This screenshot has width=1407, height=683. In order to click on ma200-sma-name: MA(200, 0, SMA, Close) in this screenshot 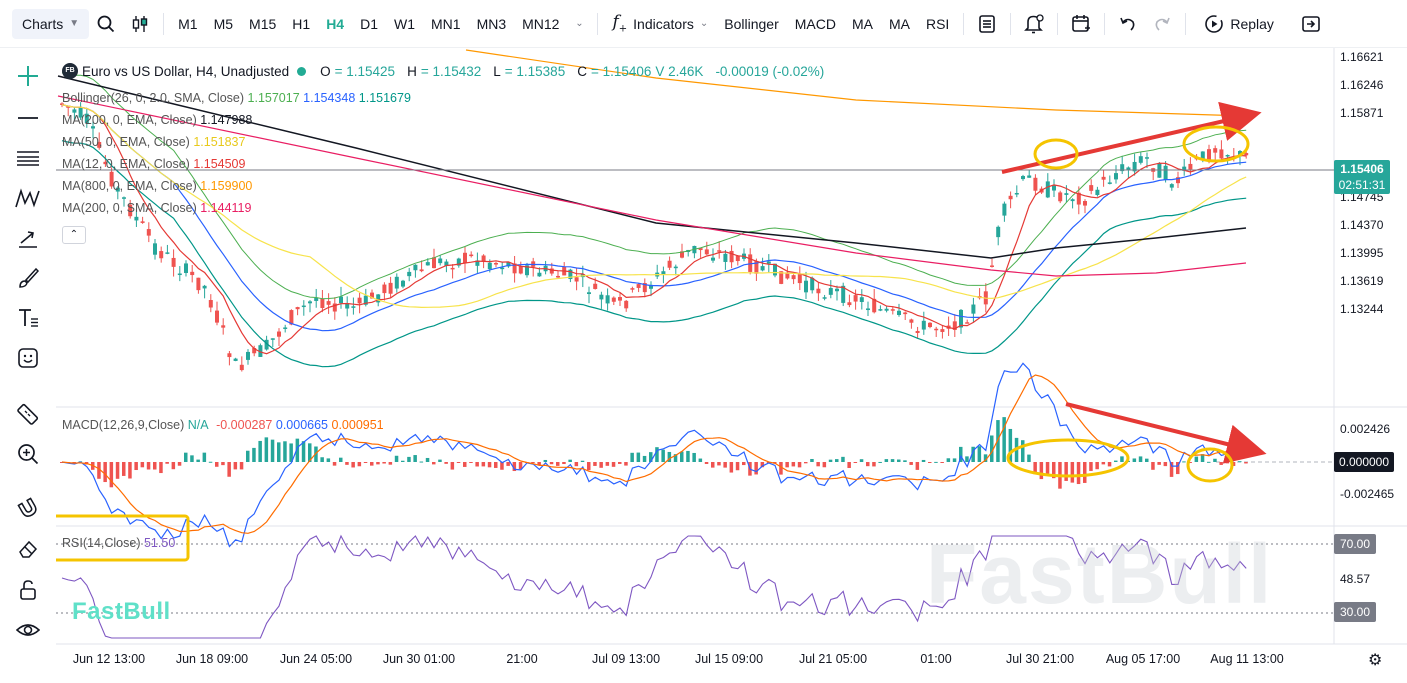, I will do `click(129, 208)`.